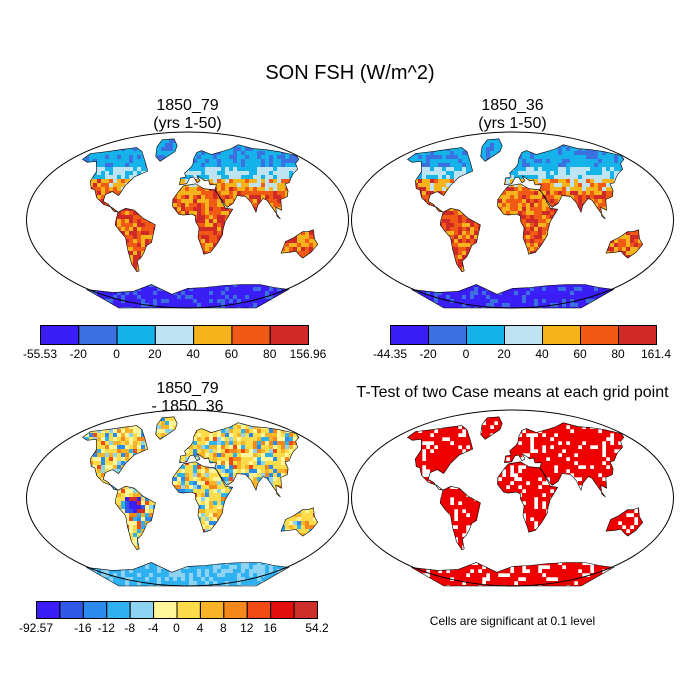  I want to click on colorbar-tick-label: 12, so click(247, 628).